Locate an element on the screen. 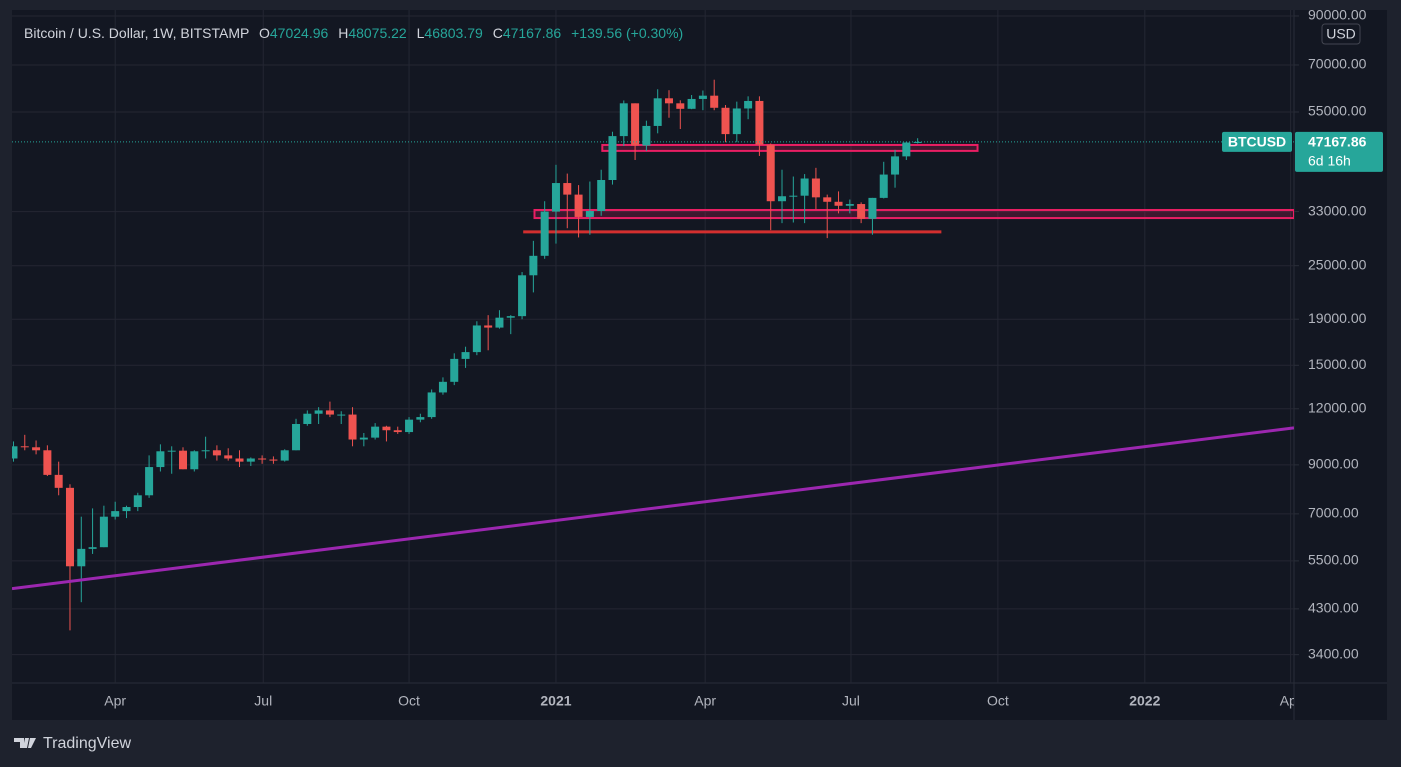 This screenshot has height=767, width=1401. symbol-label: BTCUSD is located at coordinates (1257, 142).